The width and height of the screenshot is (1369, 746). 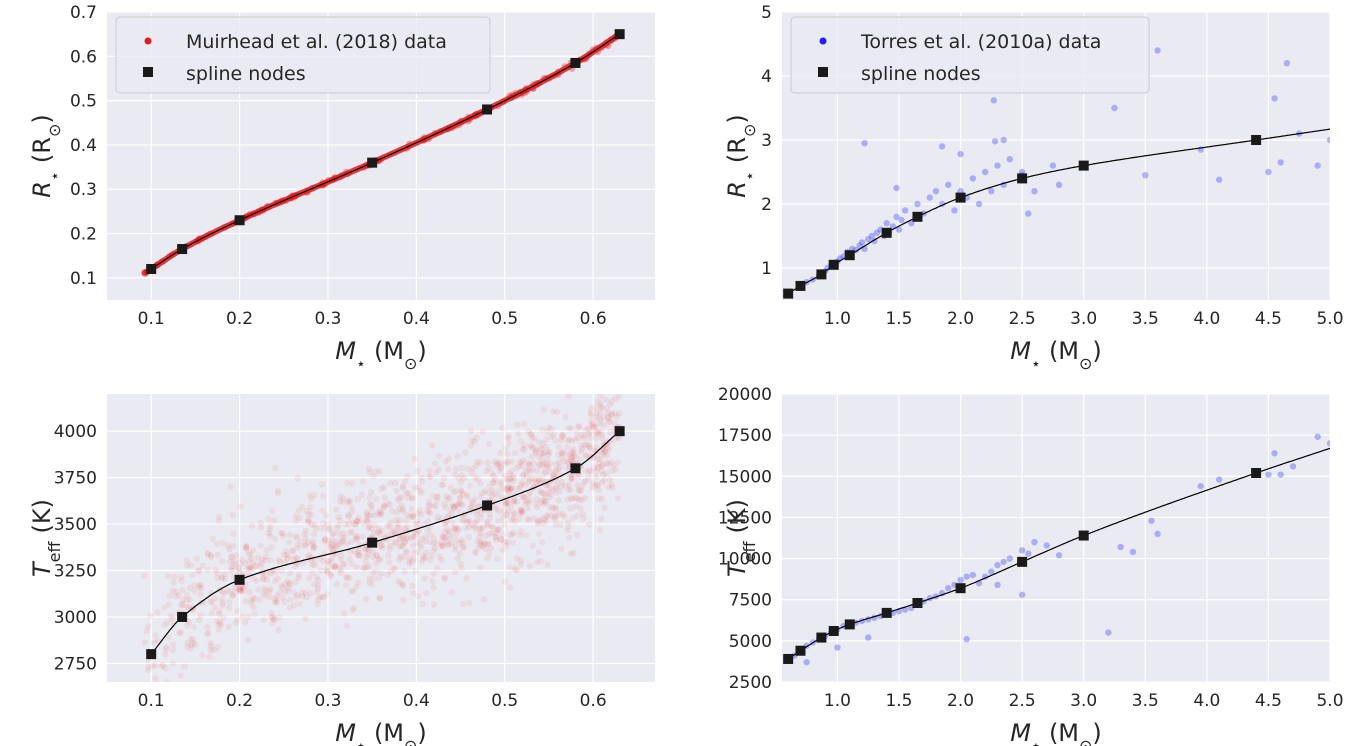 What do you see at coordinates (741, 156) in the screenshot?
I see `y-axis-label: R⋆(R⊙)` at bounding box center [741, 156].